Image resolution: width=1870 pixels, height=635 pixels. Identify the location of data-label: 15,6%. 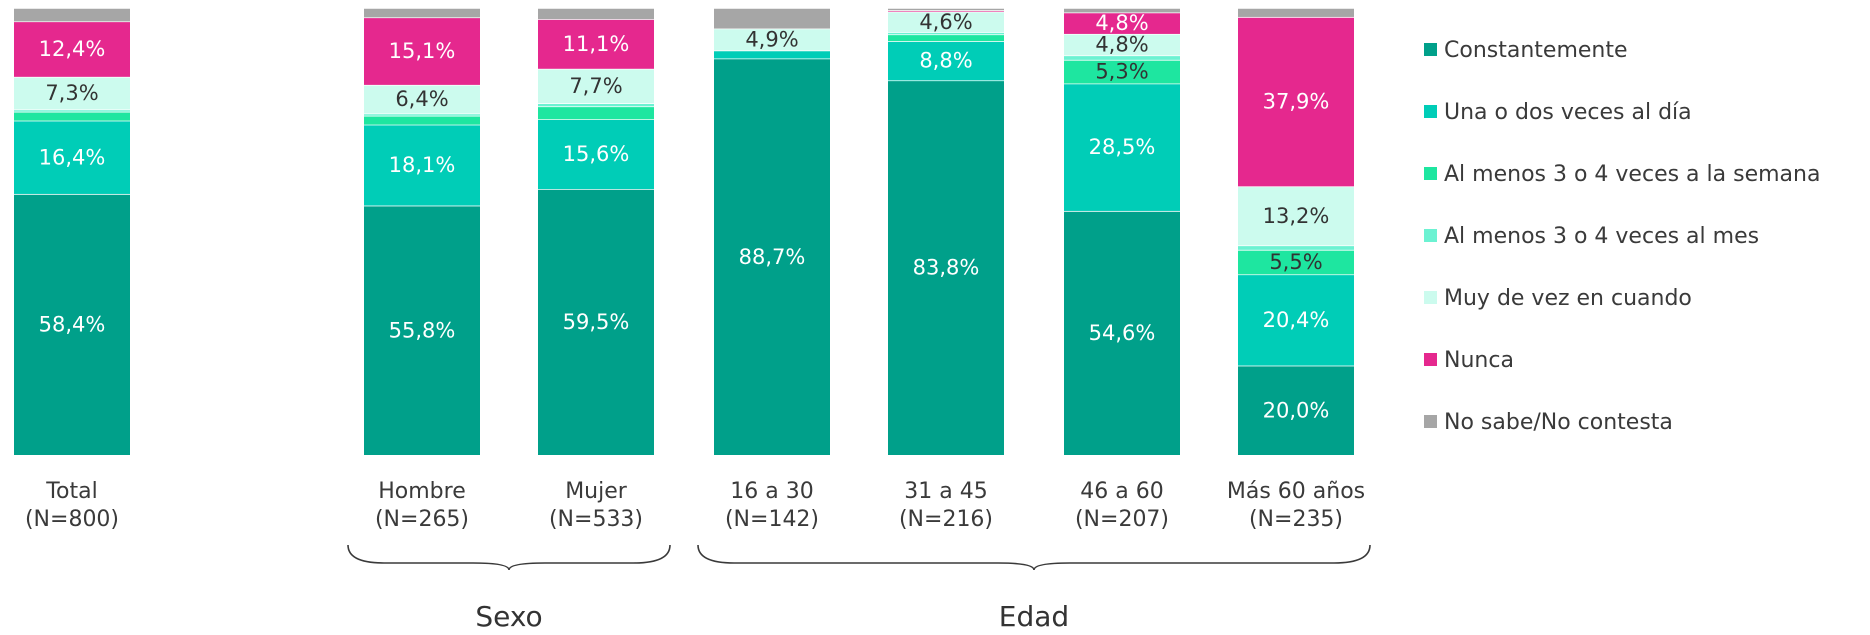
(596, 154).